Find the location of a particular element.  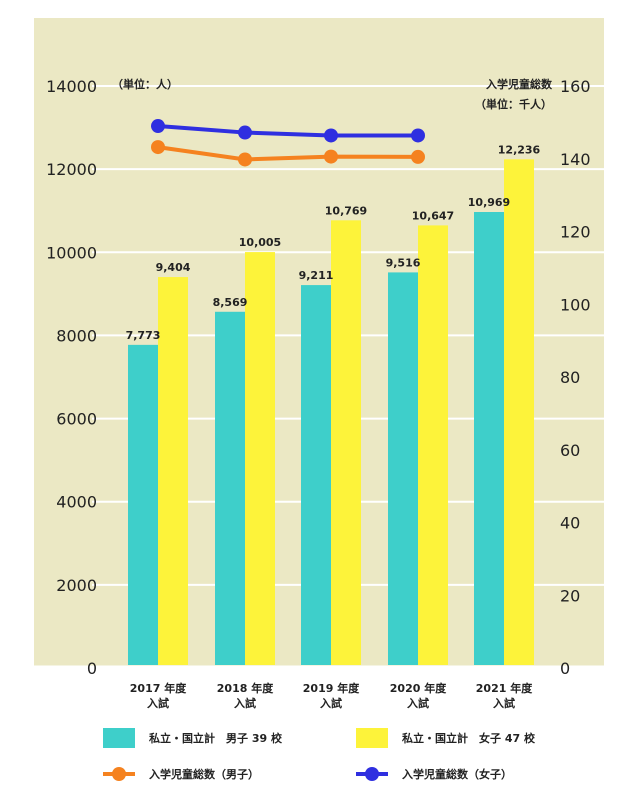

x-axis-tick-label: 2018 年度入試 is located at coordinates (245, 695).